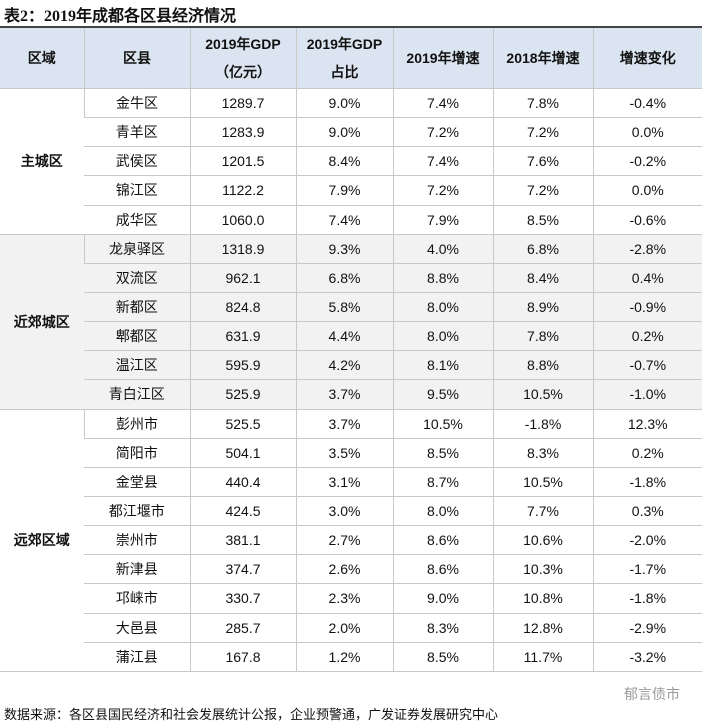  I want to click on value-cell: 1289.7, so click(242, 103).